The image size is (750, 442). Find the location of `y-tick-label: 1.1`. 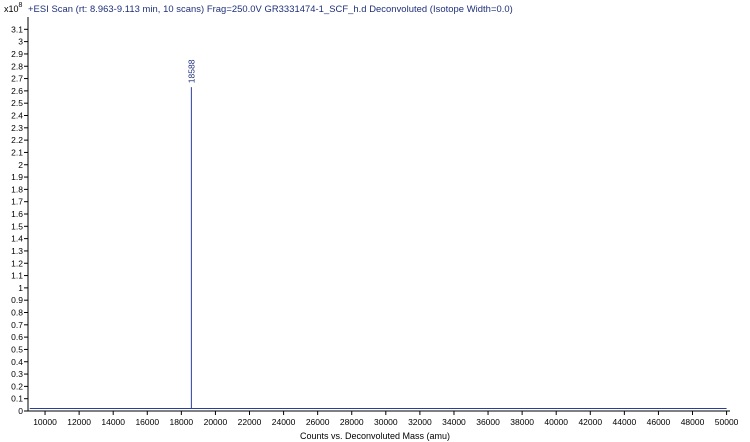

y-tick-label: 1.1 is located at coordinates (17, 276).